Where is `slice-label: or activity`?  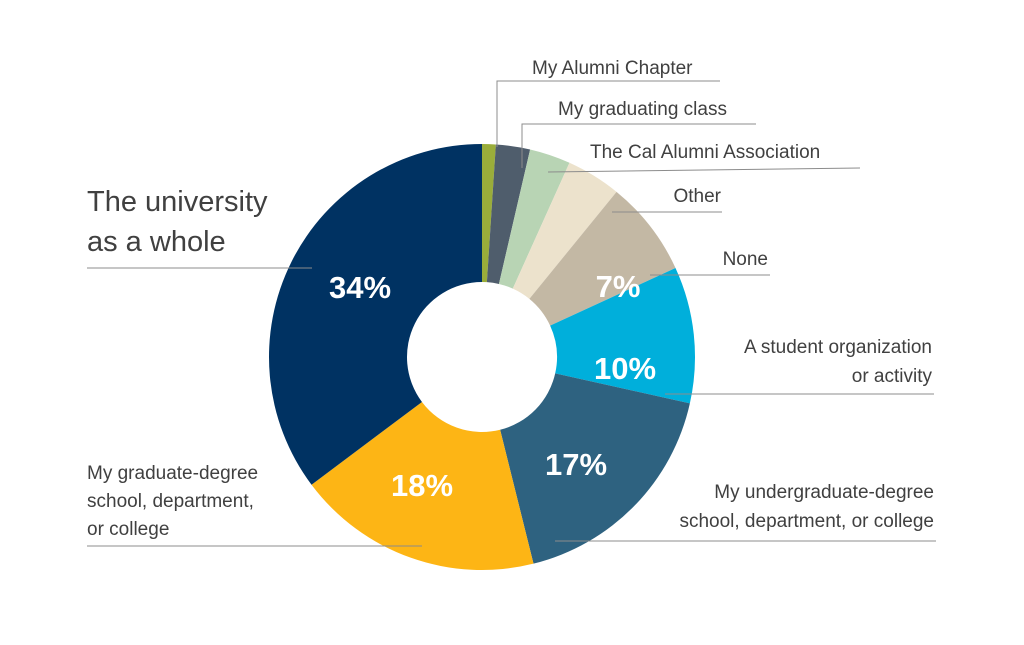 slice-label: or activity is located at coordinates (892, 376).